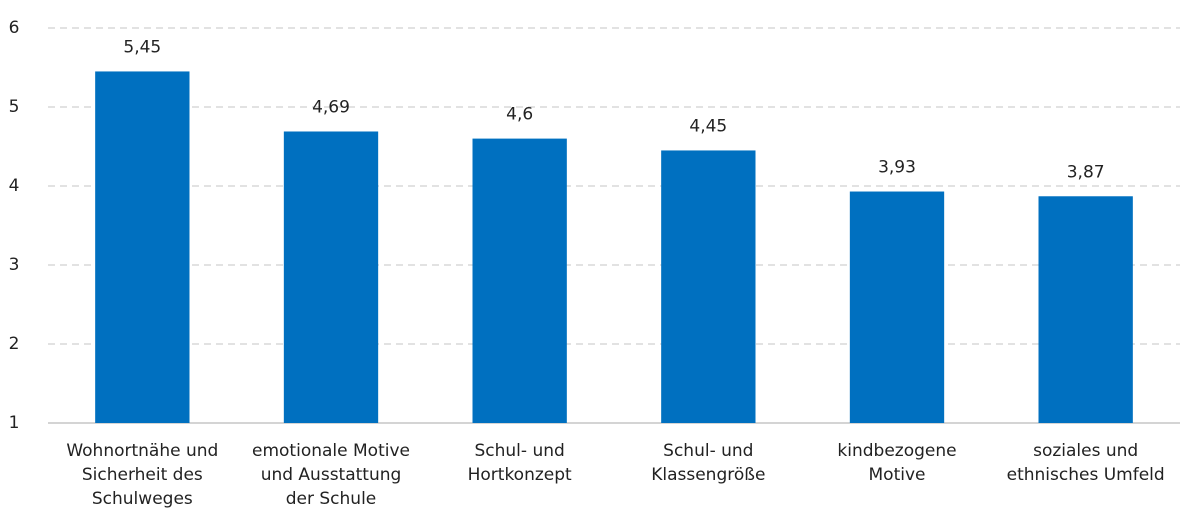  Describe the element at coordinates (708, 463) in the screenshot. I see `x-tick-label: Schul- und Klassengröße` at that location.